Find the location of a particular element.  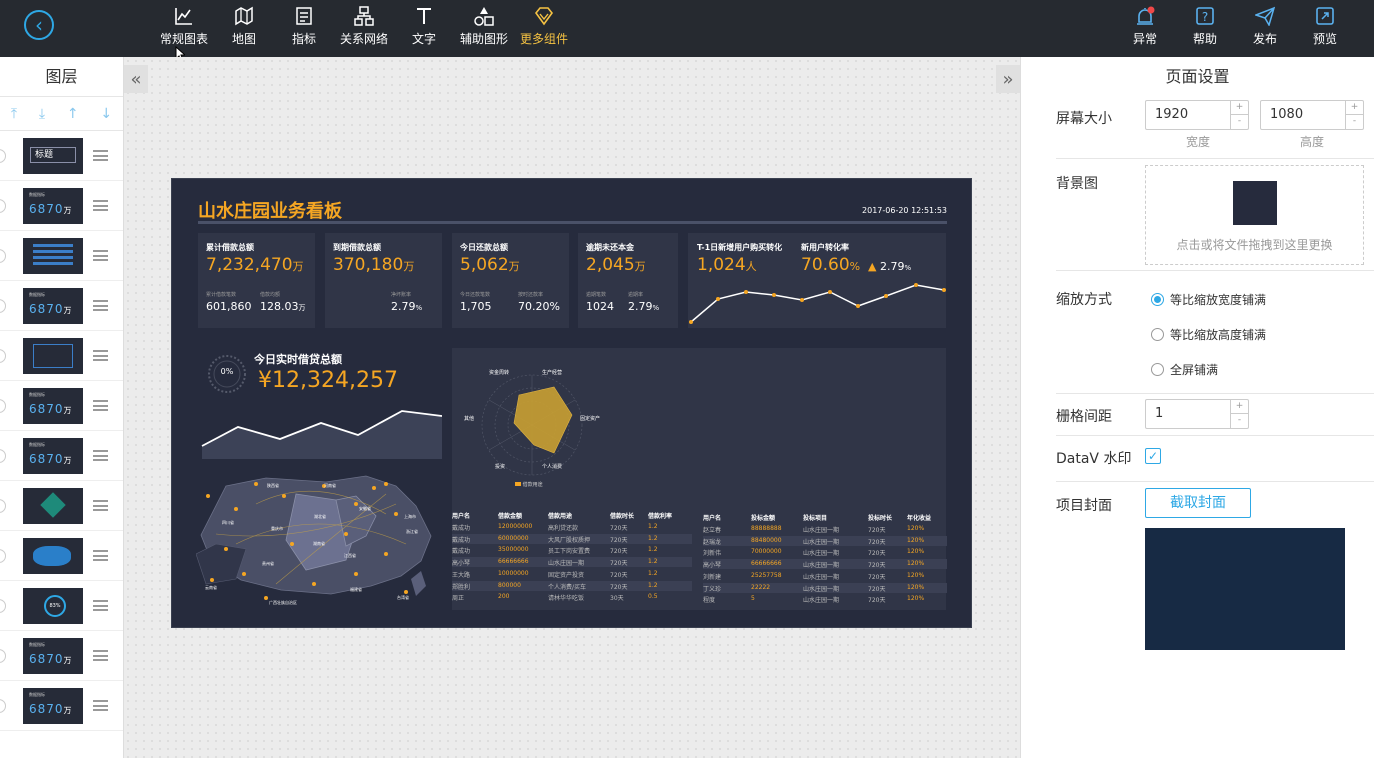

scale-label: 缩放方式 is located at coordinates (1084, 300).